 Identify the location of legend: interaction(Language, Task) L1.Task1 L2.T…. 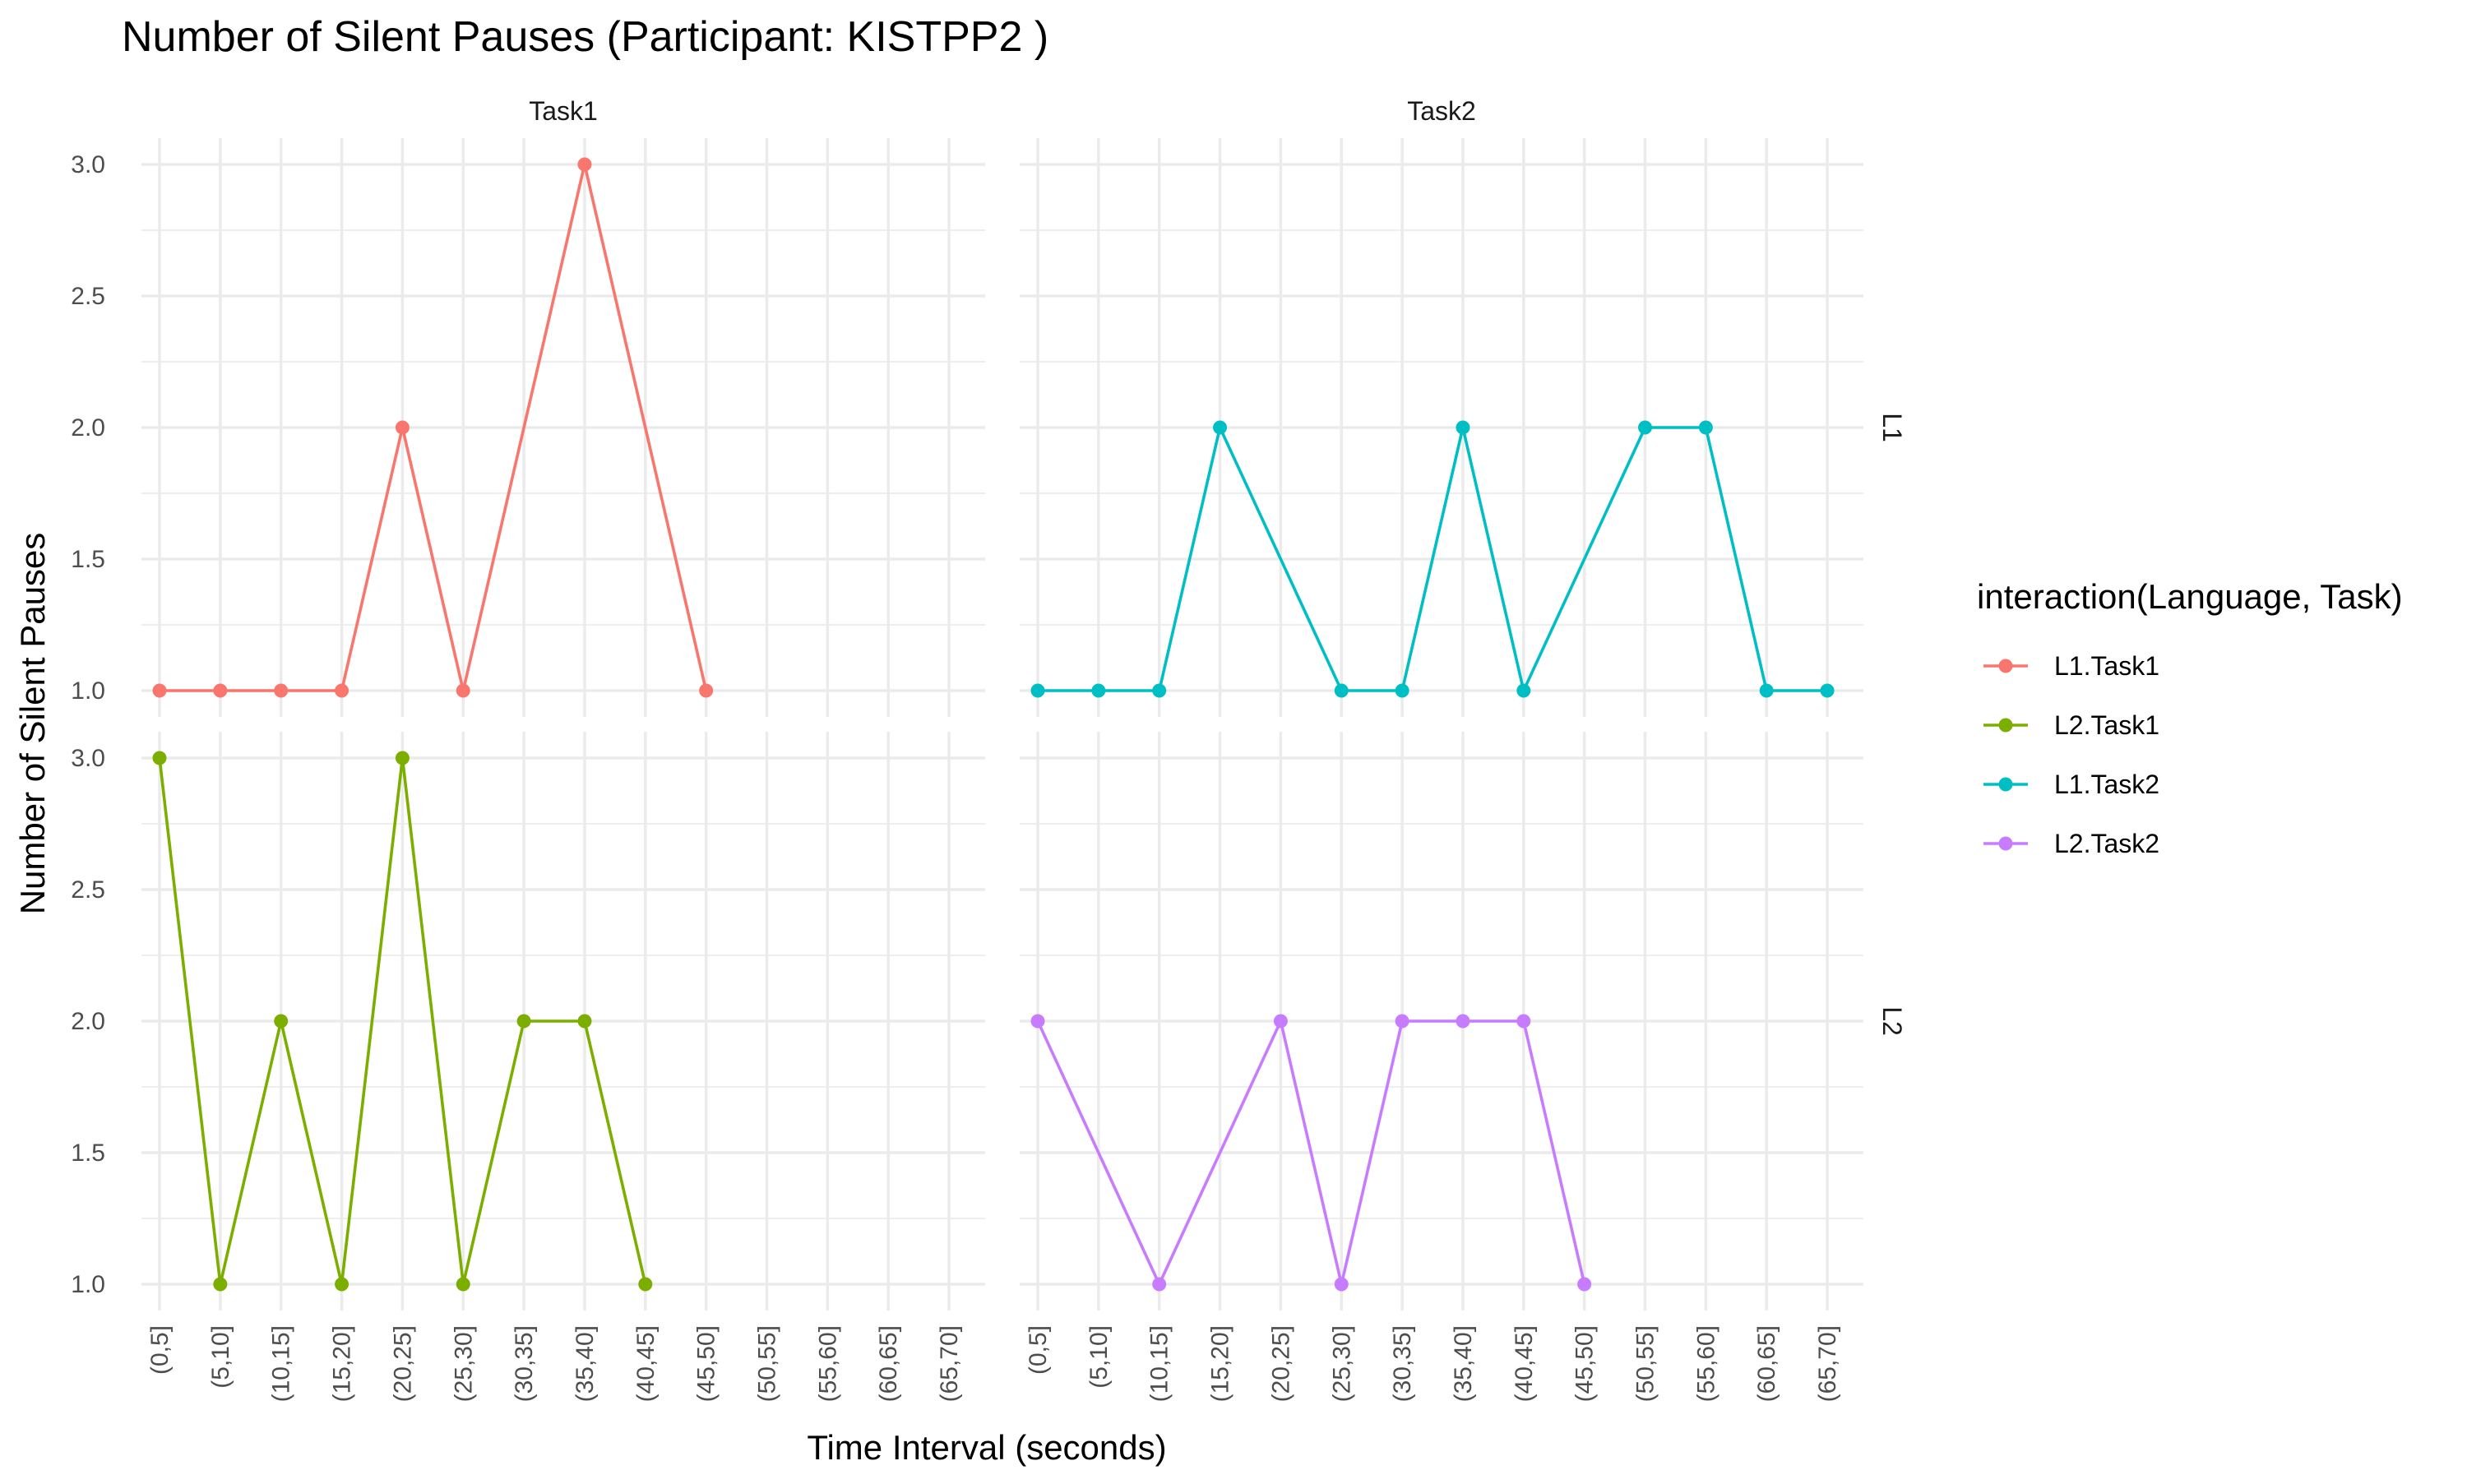
(2190, 718).